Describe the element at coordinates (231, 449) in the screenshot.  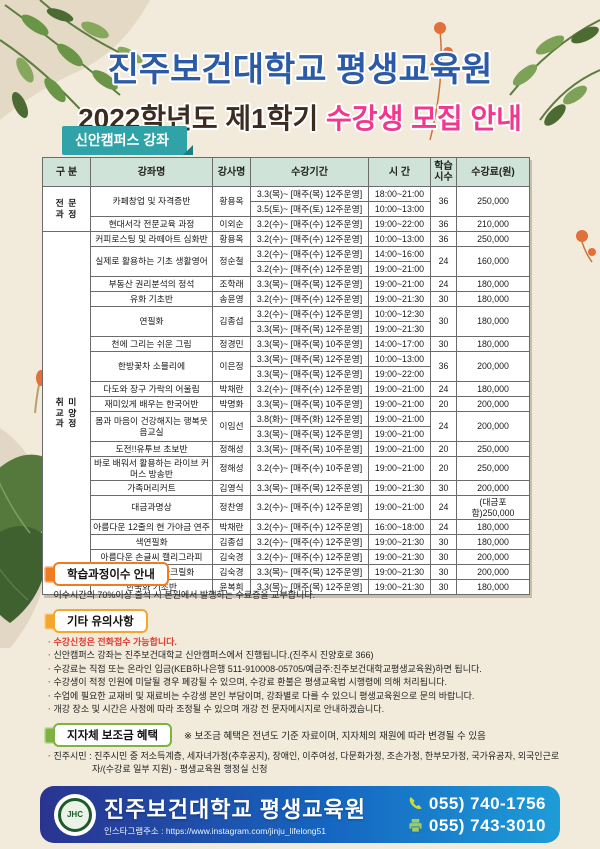
I see `teacher-name: 정해성` at that location.